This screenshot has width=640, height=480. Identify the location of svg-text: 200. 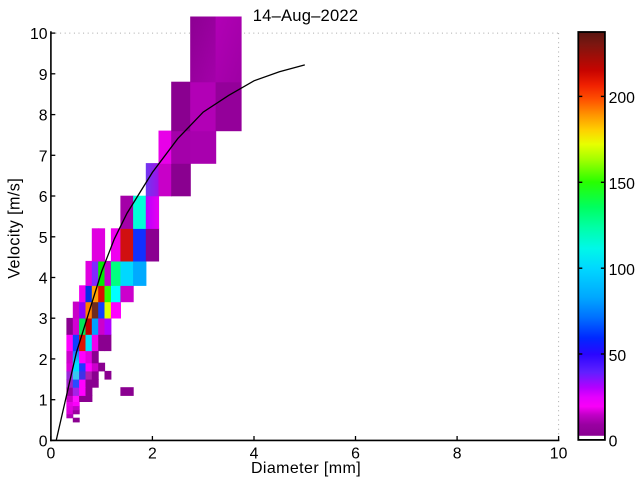
(622, 98).